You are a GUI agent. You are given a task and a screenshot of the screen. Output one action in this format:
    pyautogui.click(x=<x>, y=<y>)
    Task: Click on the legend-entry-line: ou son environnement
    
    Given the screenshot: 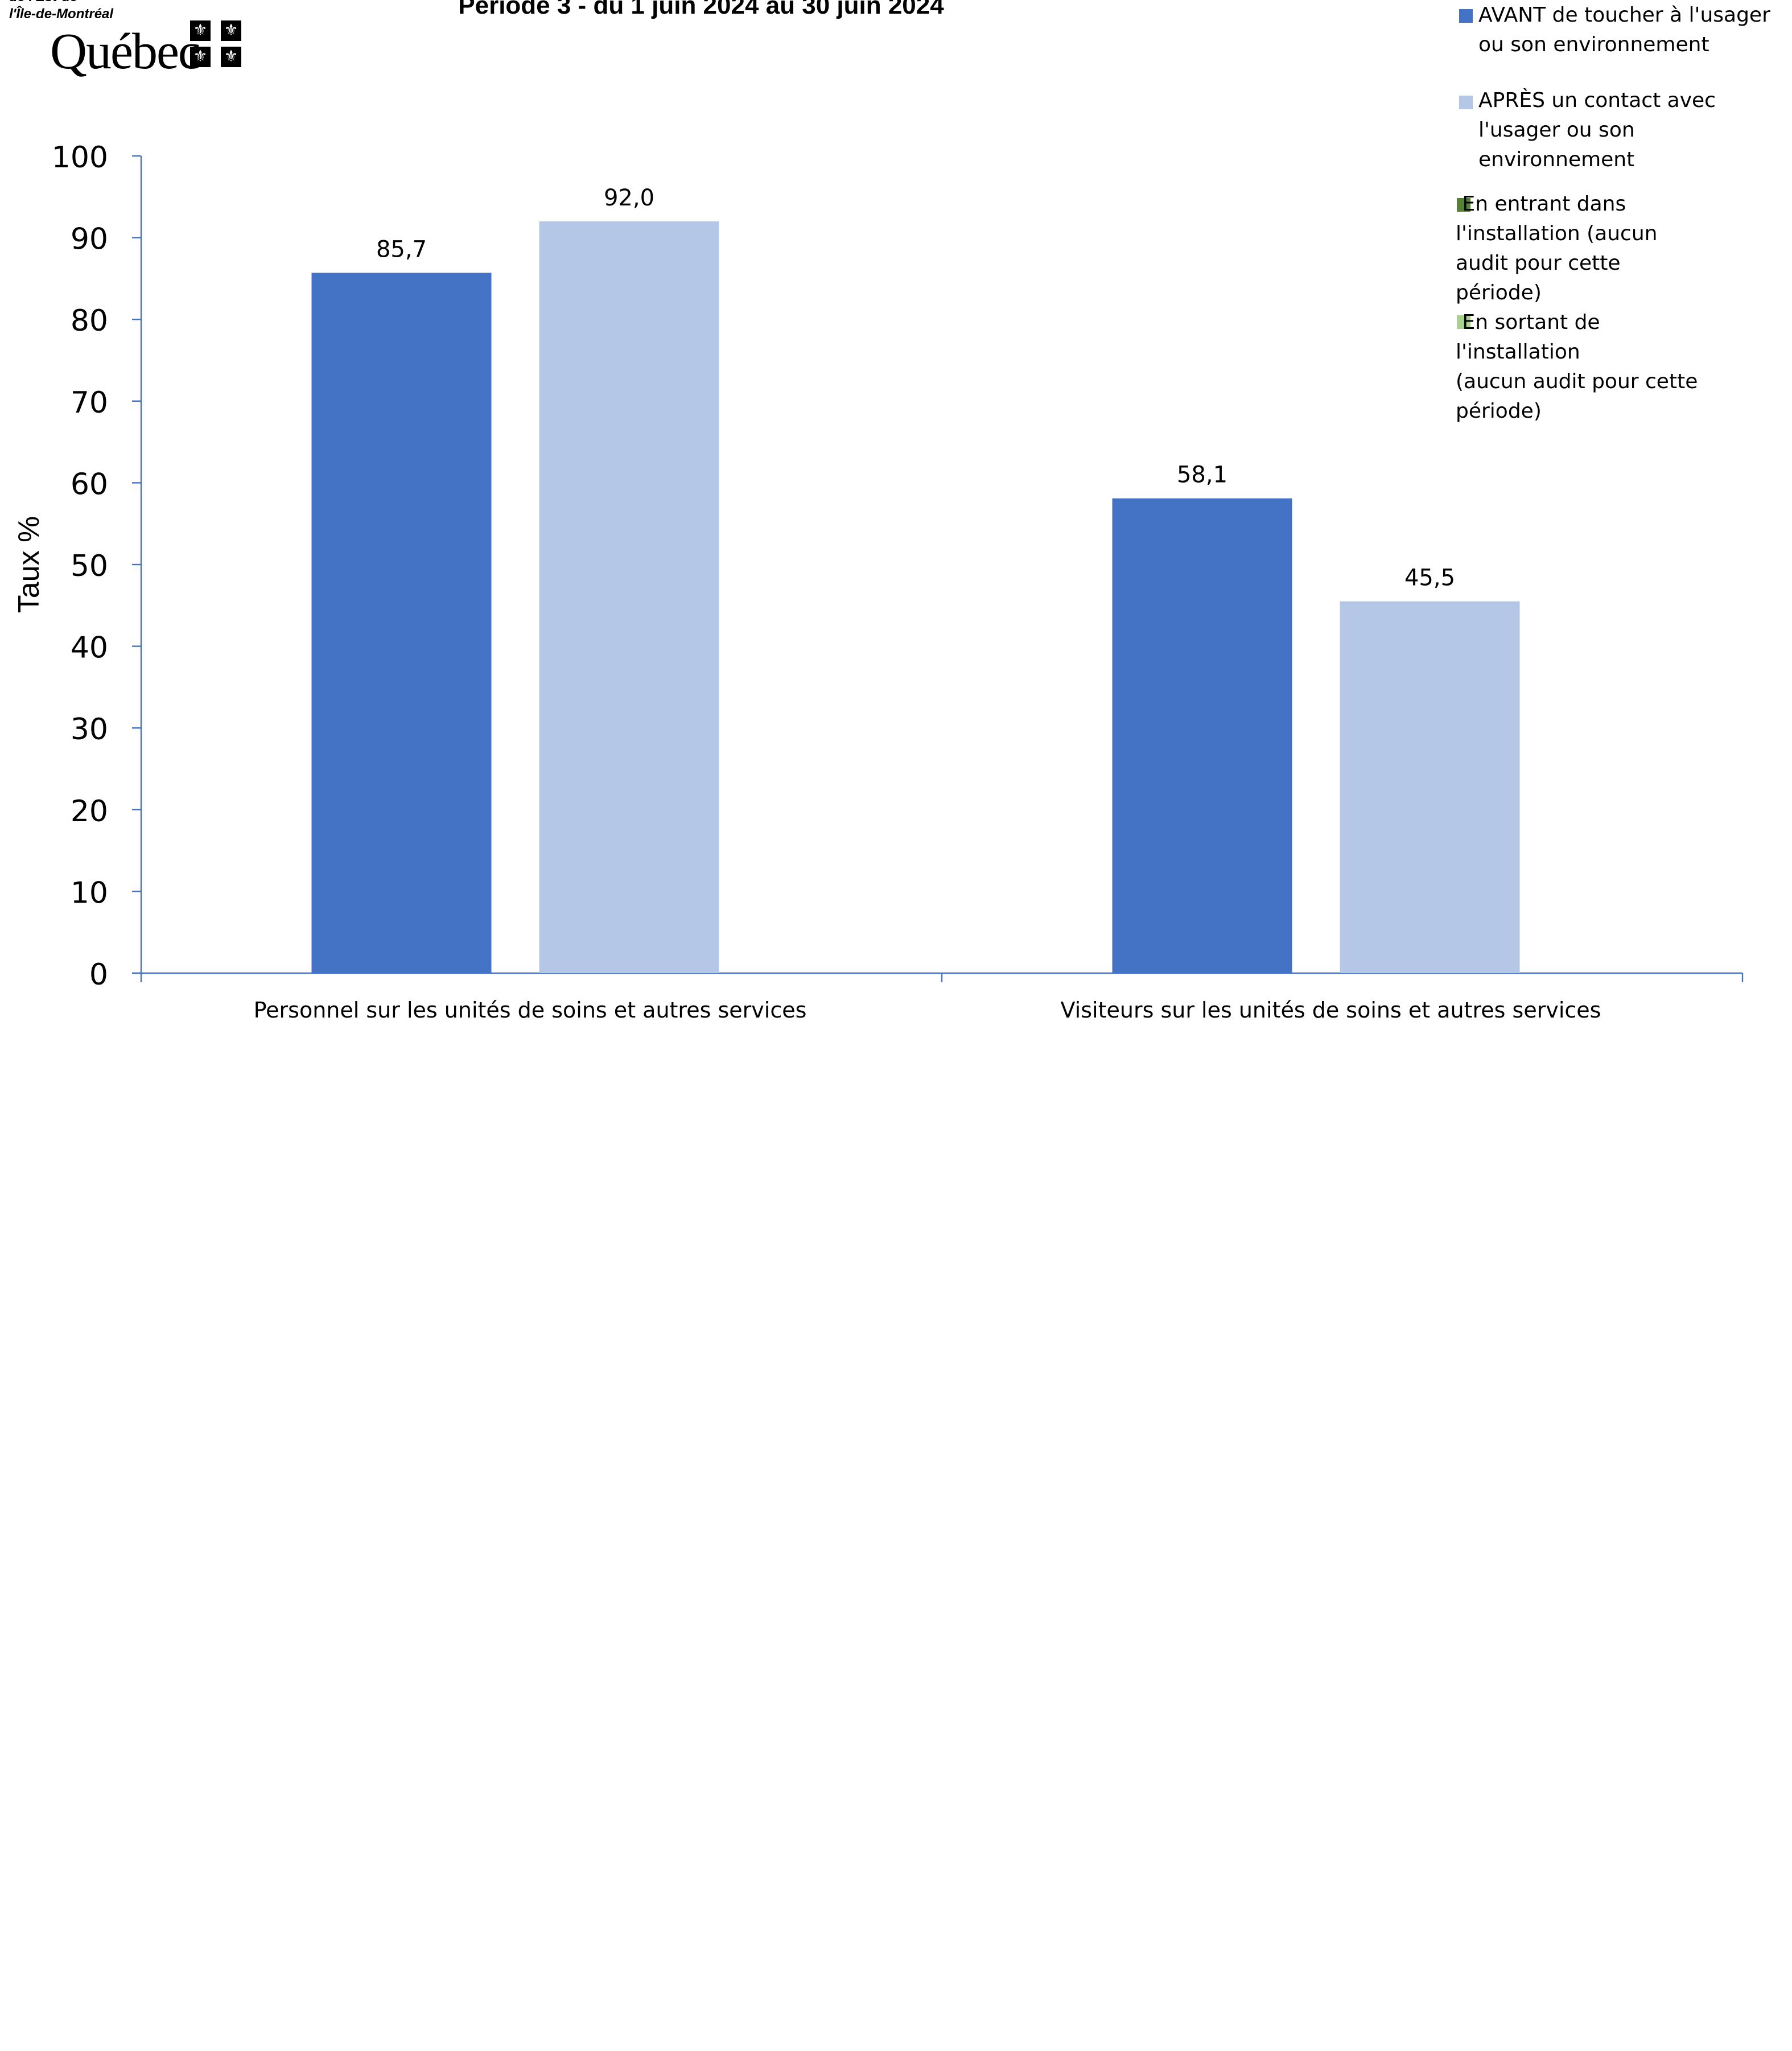 What is the action you would take?
    pyautogui.click(x=1594, y=45)
    